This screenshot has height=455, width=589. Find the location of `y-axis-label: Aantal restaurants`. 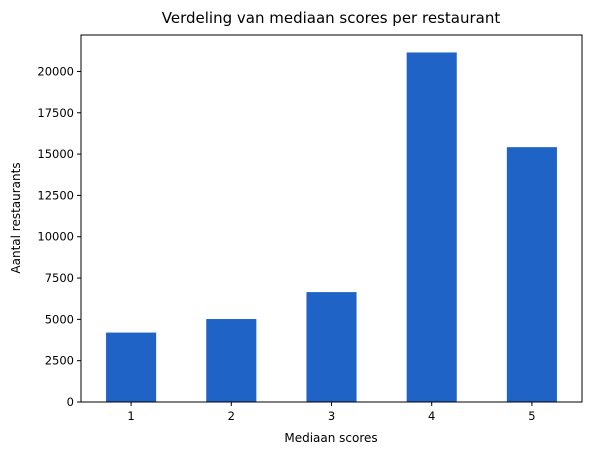

y-axis-label: Aantal restaurants is located at coordinates (16, 217).